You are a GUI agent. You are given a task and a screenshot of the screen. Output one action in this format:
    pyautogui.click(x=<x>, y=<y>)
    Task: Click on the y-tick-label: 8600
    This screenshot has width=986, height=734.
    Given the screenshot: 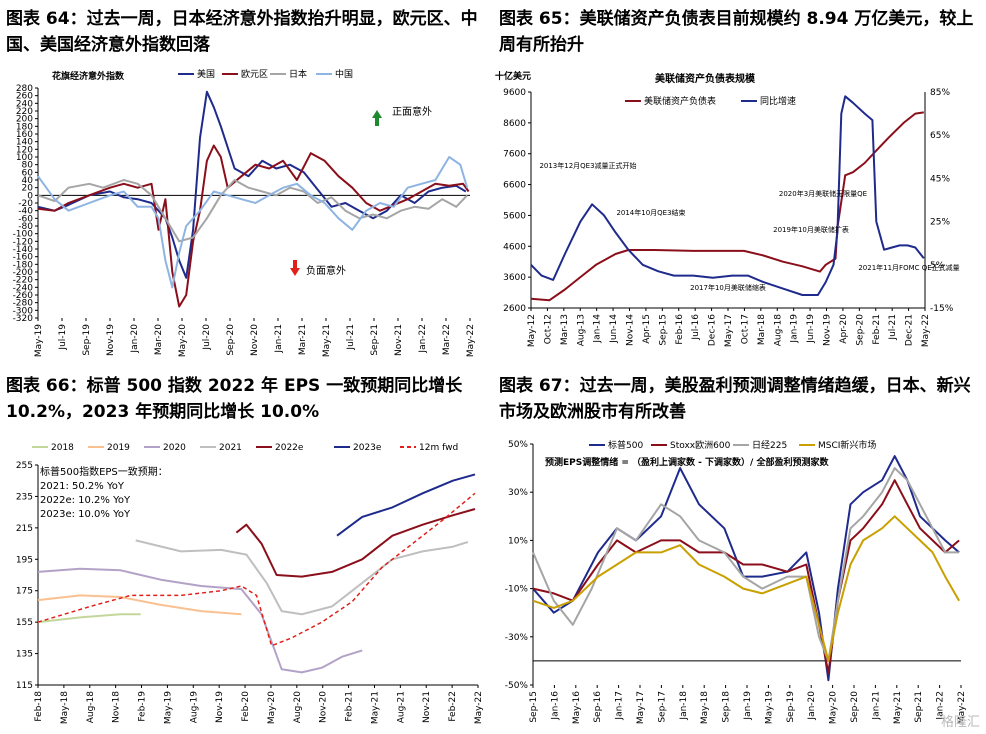 What is the action you would take?
    pyautogui.click(x=514, y=124)
    